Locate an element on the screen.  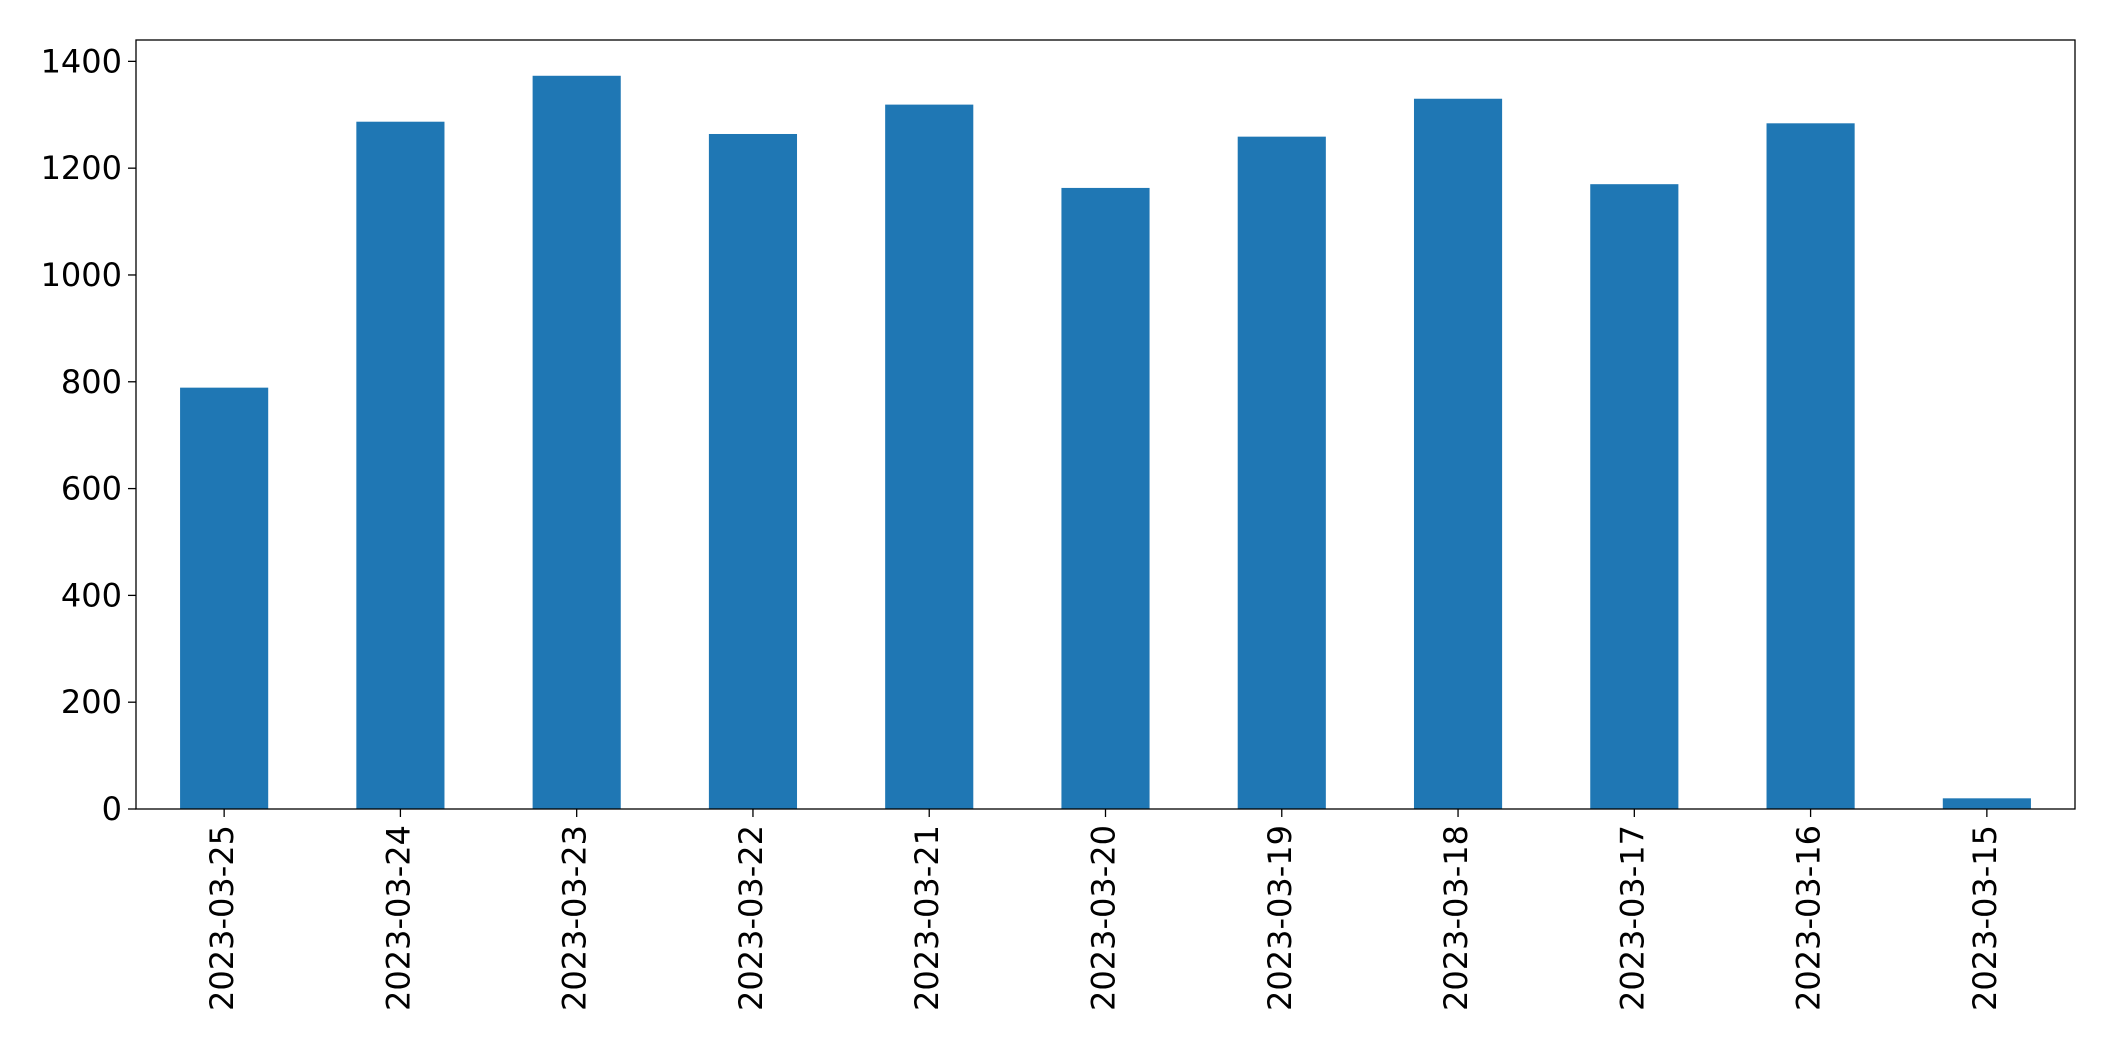
x-tick-label: 2023-03-18 is located at coordinates (1456, 918).